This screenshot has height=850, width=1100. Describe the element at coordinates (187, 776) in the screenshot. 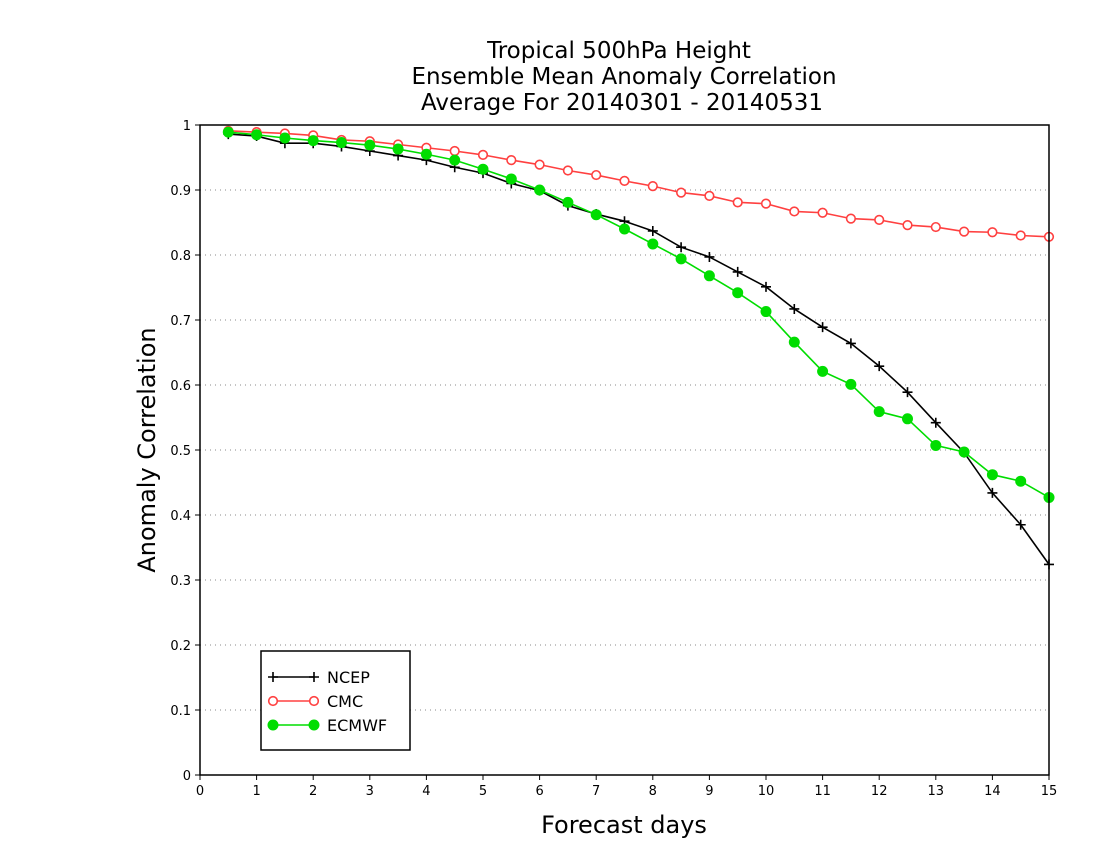

I see `y-tick-label: 0` at that location.